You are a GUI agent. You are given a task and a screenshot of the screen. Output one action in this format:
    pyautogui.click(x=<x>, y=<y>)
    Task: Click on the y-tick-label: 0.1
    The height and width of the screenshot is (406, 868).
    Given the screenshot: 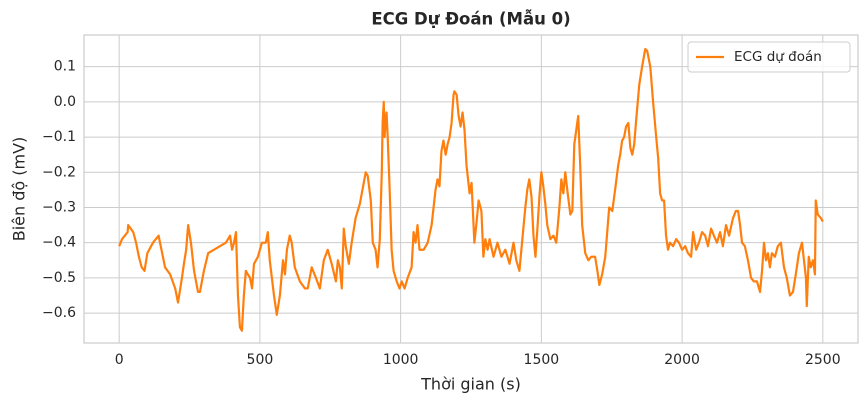 What is the action you would take?
    pyautogui.click(x=65, y=67)
    